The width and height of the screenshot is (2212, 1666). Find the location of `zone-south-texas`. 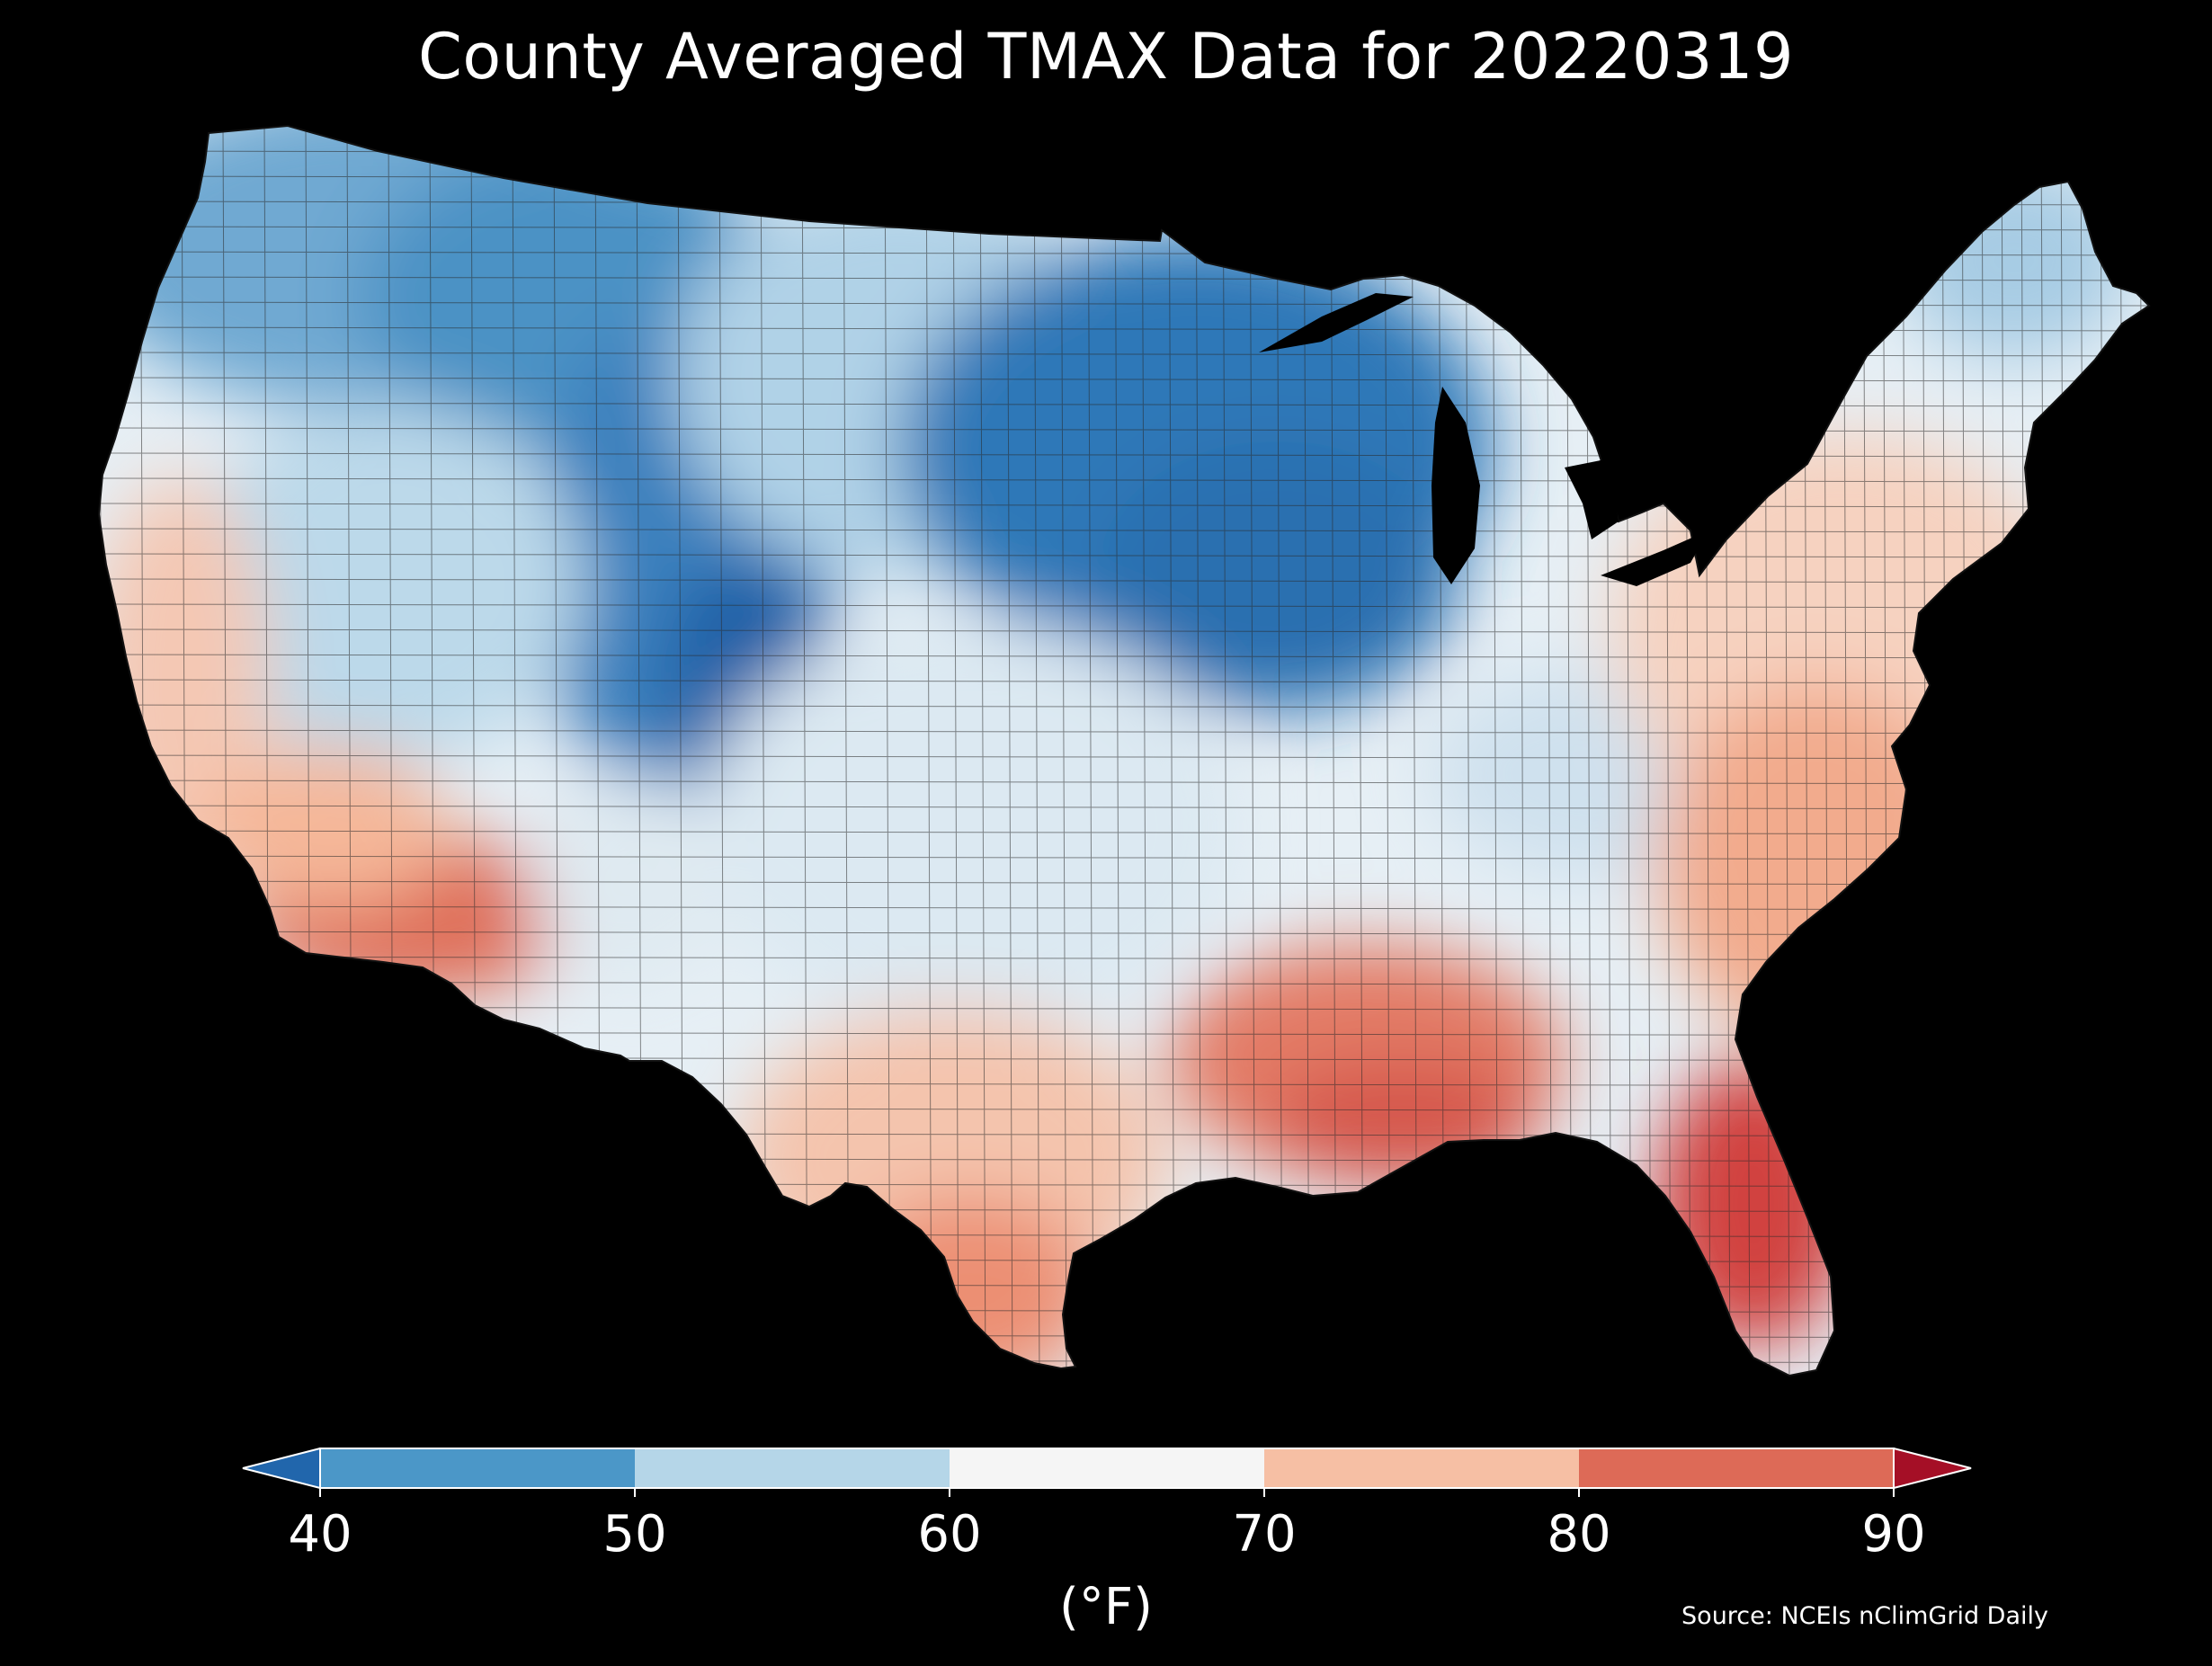

zone-south-texas is located at coordinates (971, 1286).